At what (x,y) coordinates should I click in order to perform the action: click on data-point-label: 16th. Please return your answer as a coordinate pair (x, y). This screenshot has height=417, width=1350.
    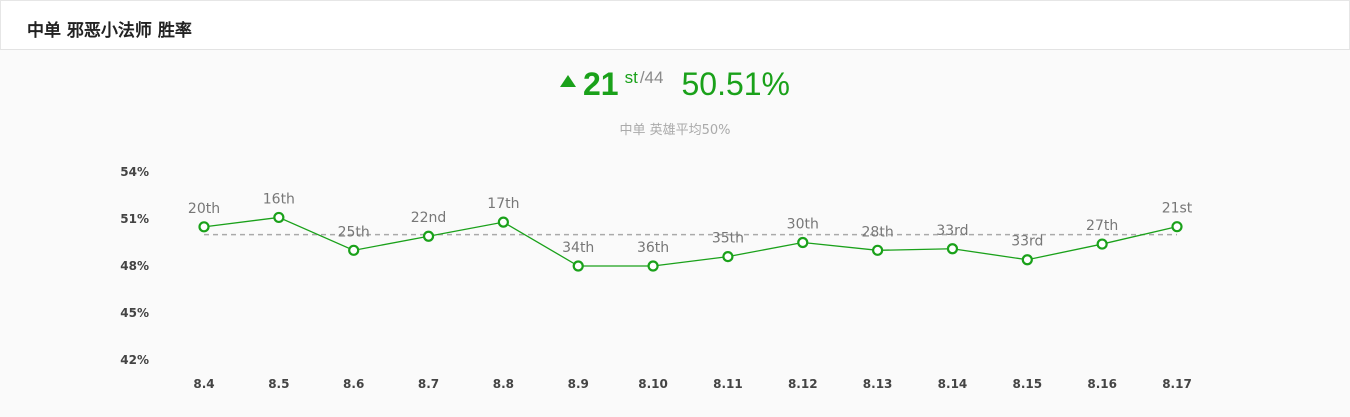
    Looking at the image, I should click on (279, 199).